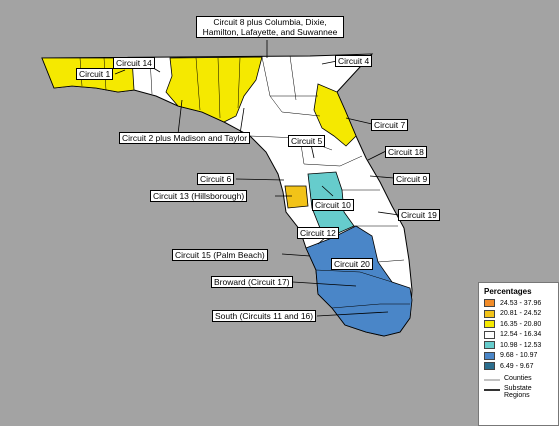 The width and height of the screenshot is (559, 426). I want to click on label-circuit-20: Circuit 20, so click(352, 264).